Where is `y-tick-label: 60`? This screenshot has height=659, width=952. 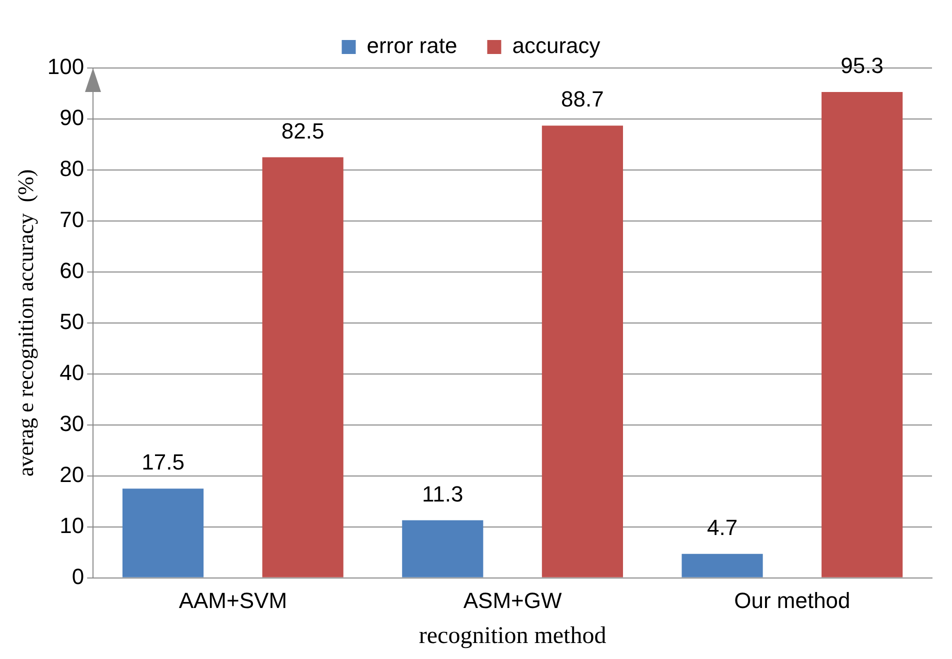 y-tick-label: 60 is located at coordinates (72, 270).